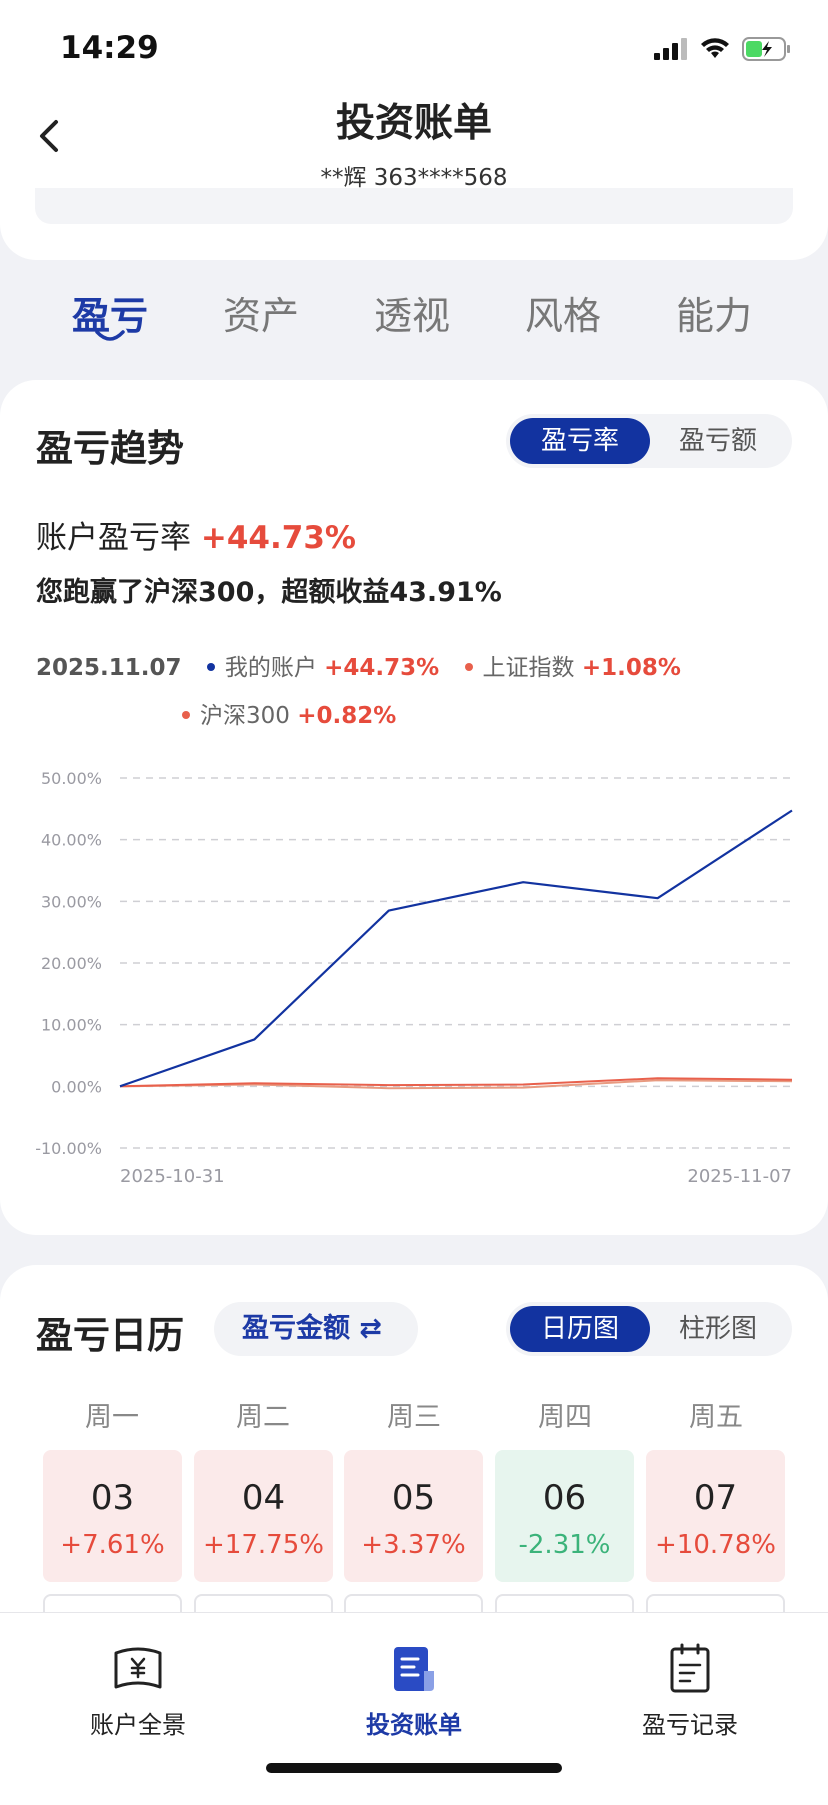 The height and width of the screenshot is (1805, 828). Describe the element at coordinates (76, 1086) in the screenshot. I see `y-tick-label: 0.00%` at that location.